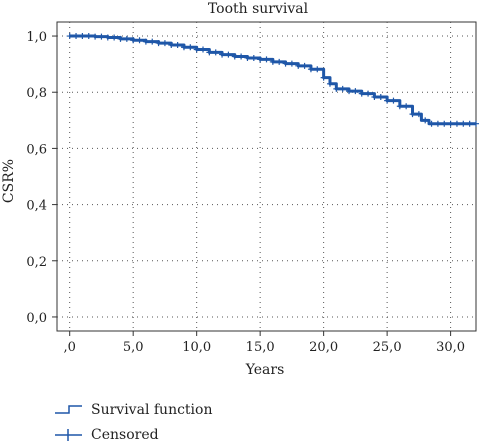  I want to click on x-tick-label: 30,0, so click(450, 347).